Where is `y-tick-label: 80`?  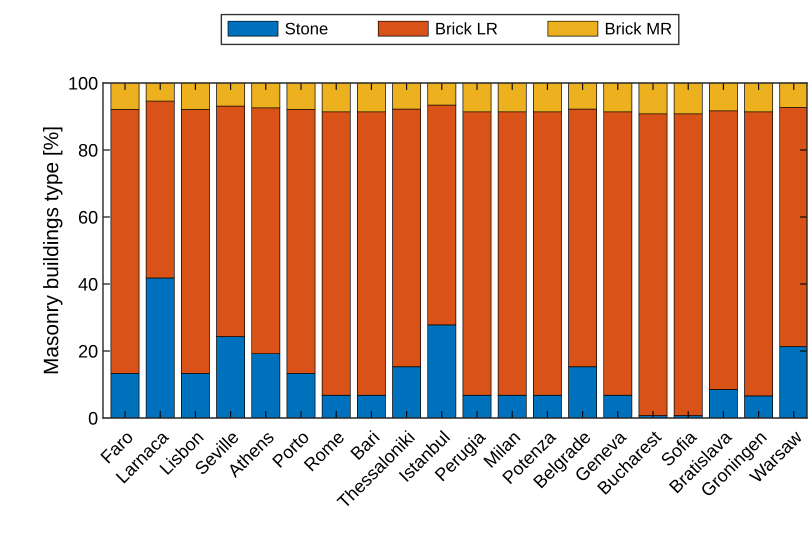 y-tick-label: 80 is located at coordinates (88, 150).